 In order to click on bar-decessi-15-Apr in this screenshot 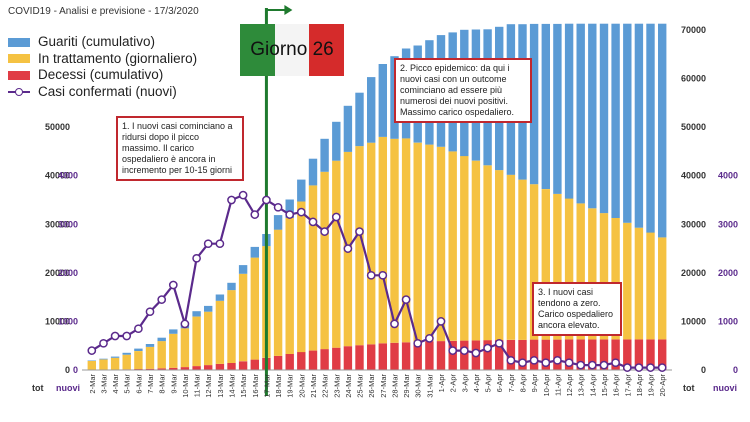, I will do `click(604, 354)`.